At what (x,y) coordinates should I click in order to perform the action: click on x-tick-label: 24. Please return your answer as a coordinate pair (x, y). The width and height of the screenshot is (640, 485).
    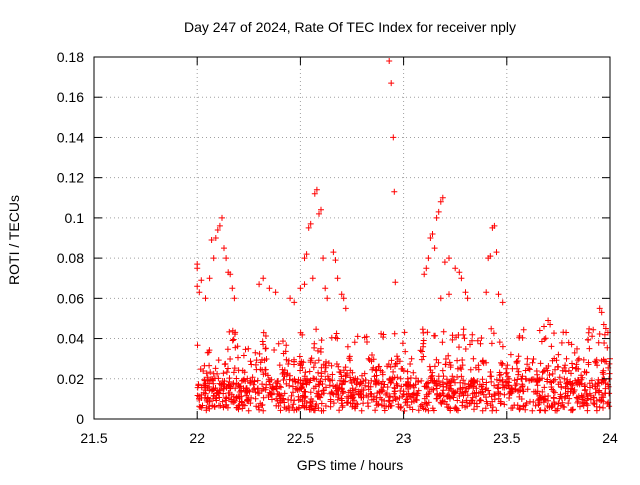
    Looking at the image, I should click on (610, 438).